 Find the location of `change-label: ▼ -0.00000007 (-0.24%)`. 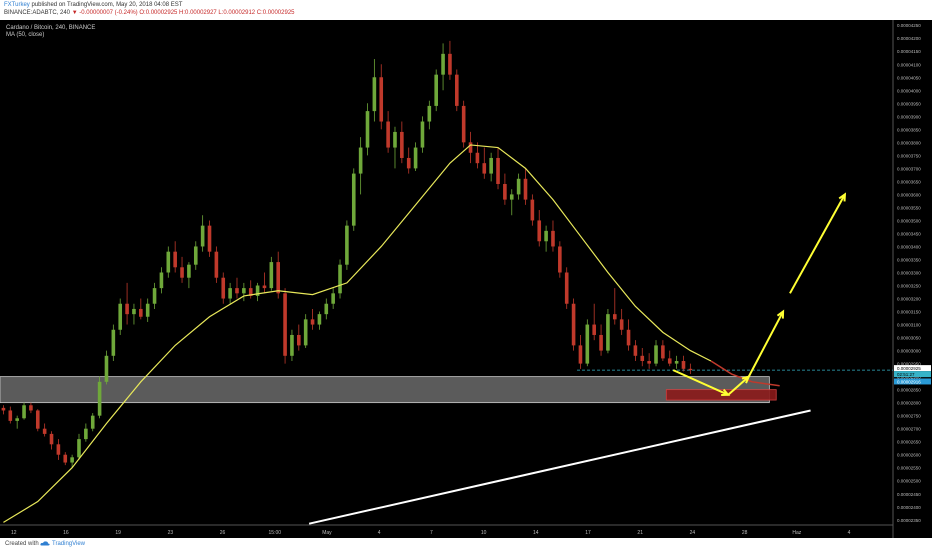

change-label: ▼ -0.00000007 (-0.24%) is located at coordinates (104, 13).